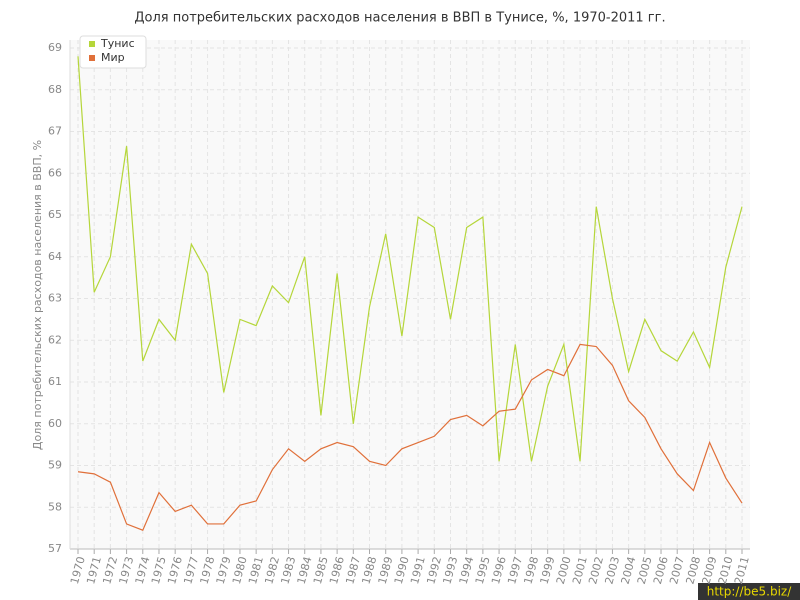 Image resolution: width=800 pixels, height=600 pixels. I want to click on y-tick-label: 60, so click(55, 423).